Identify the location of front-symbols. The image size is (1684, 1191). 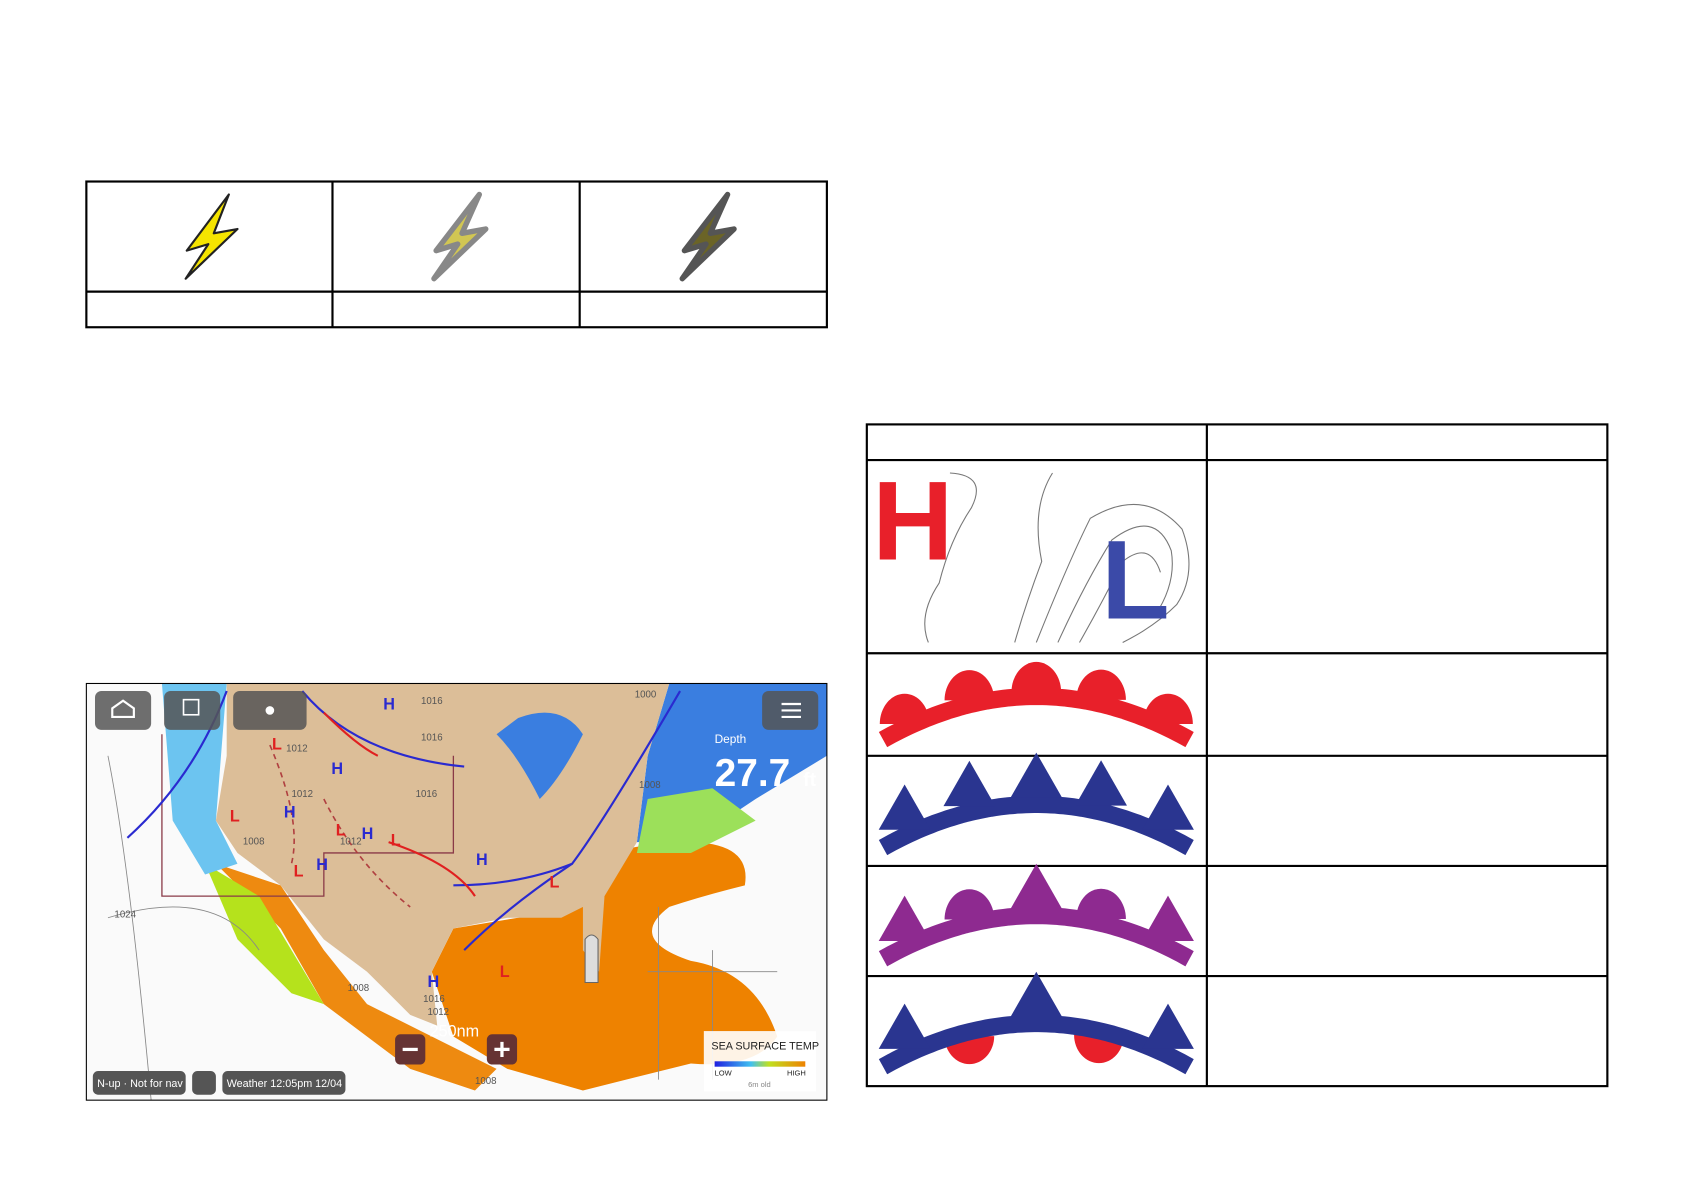
(1036, 868).